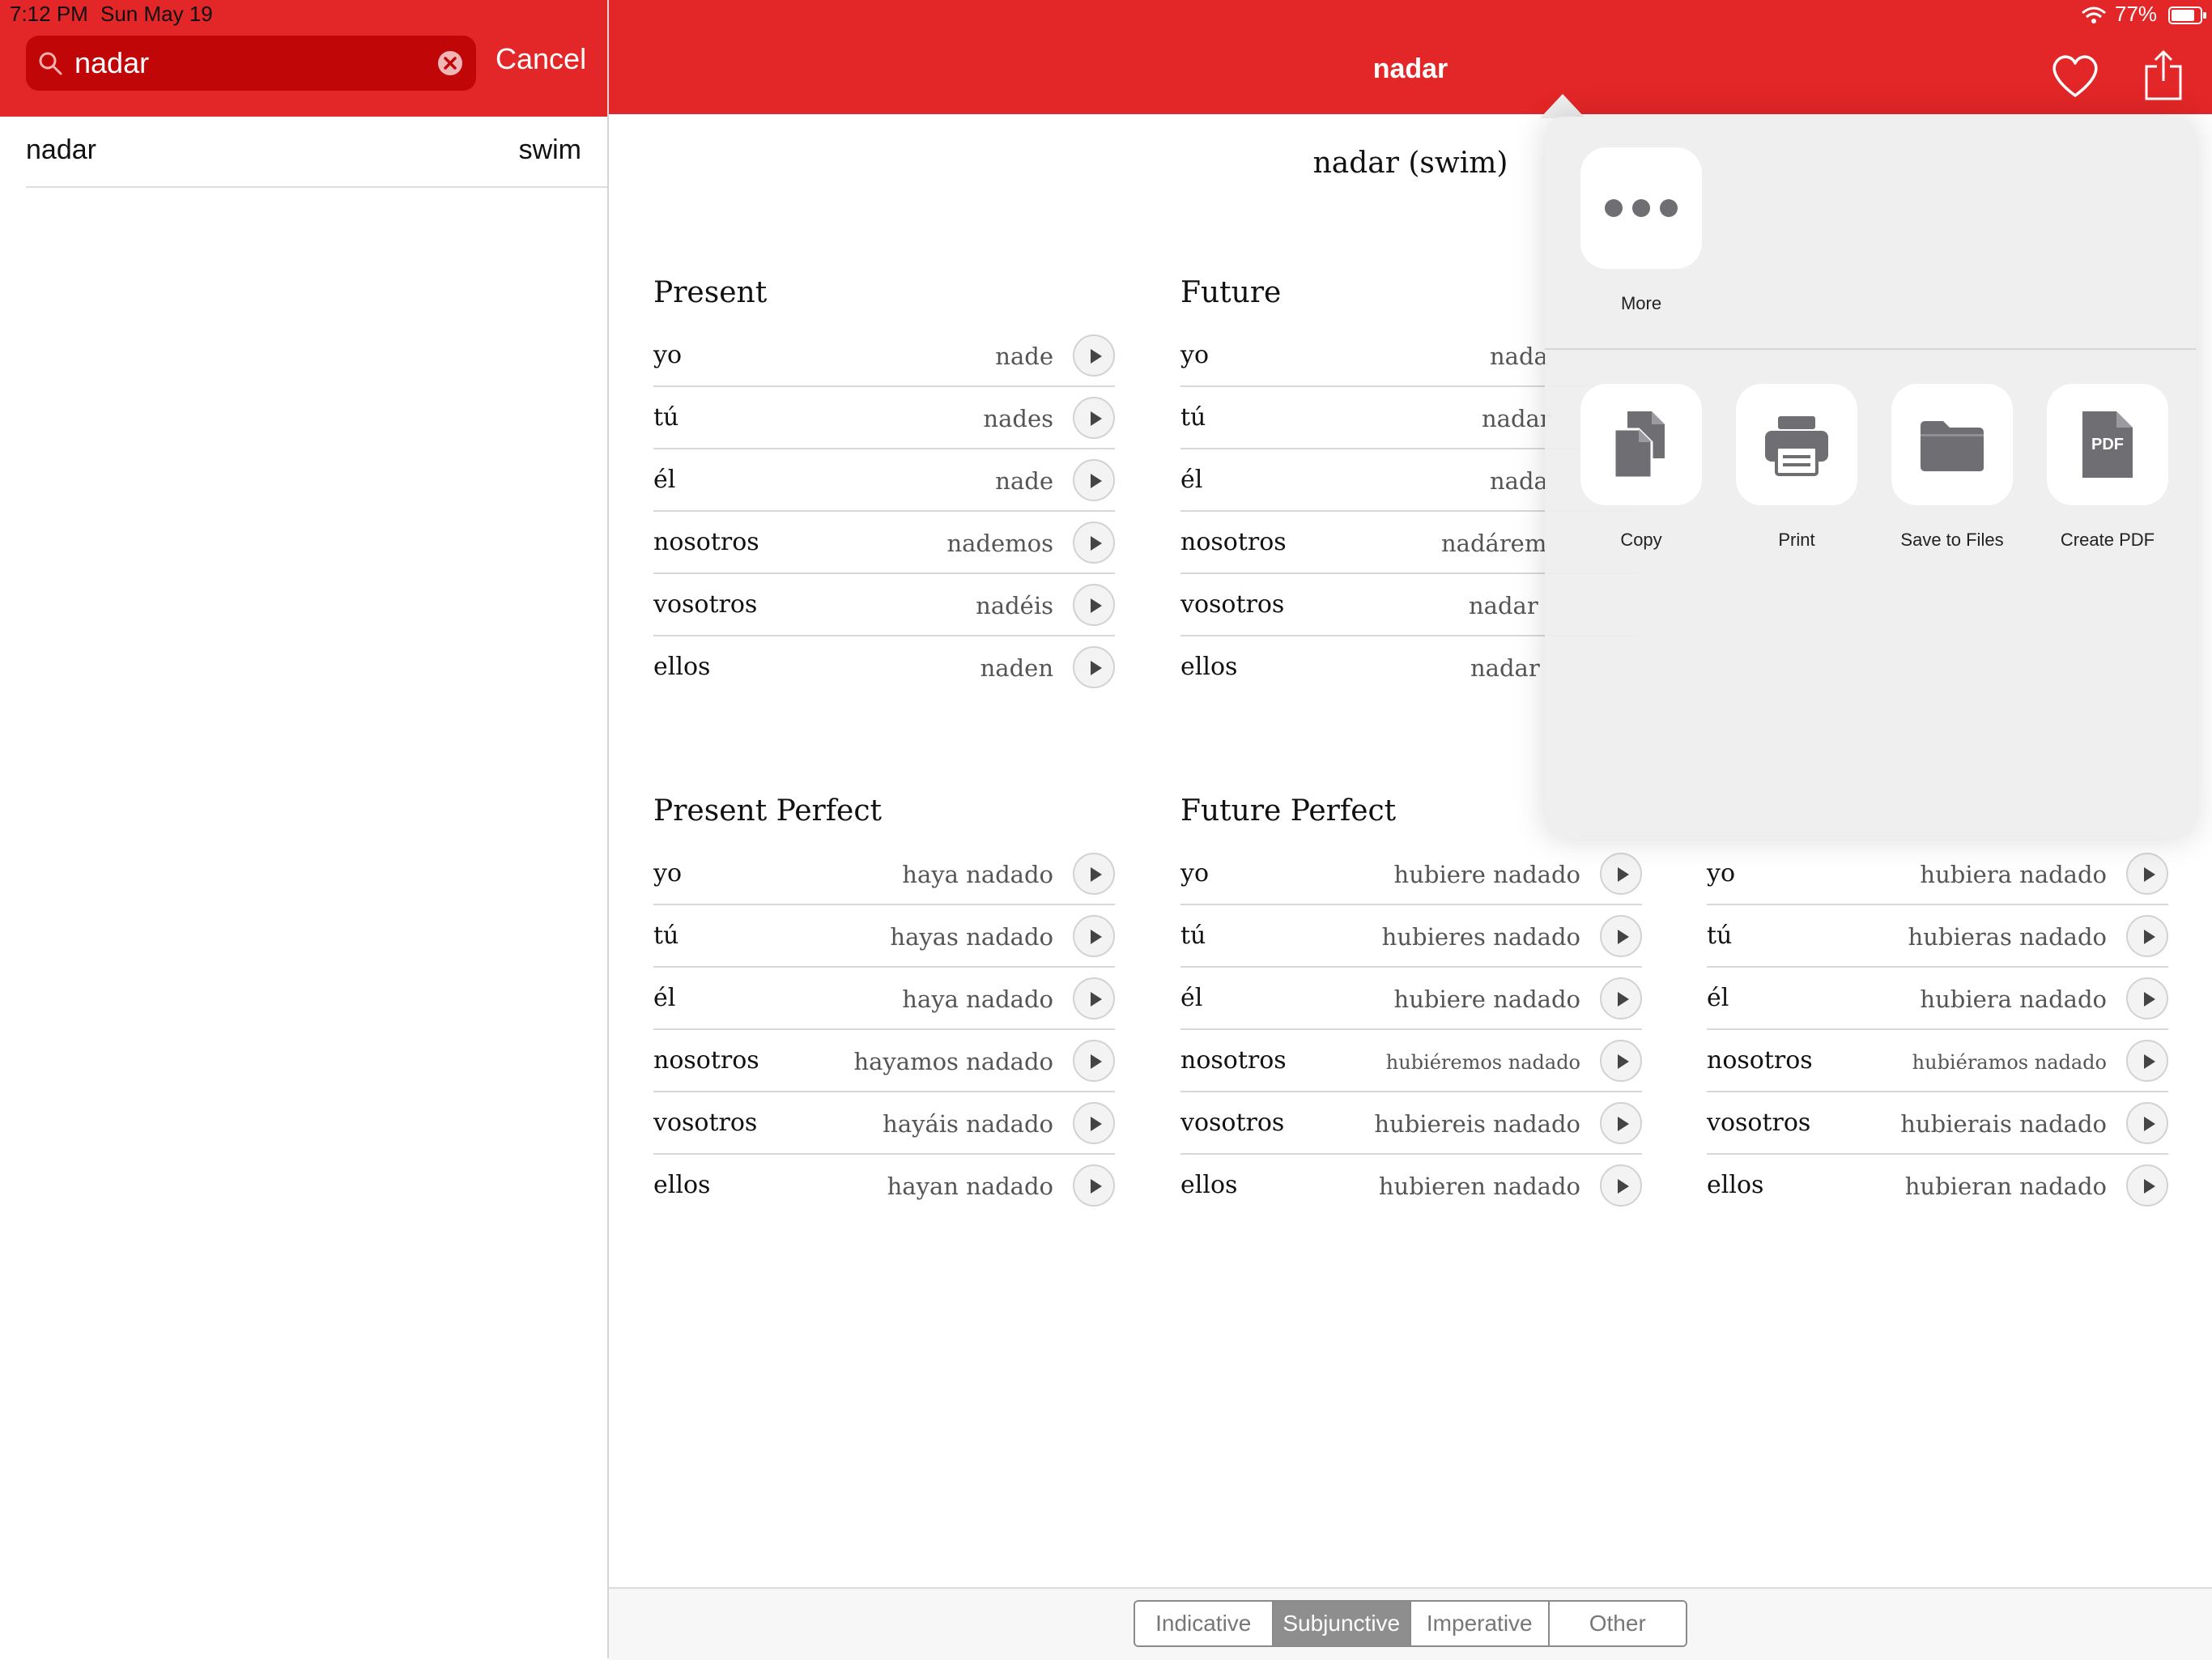  What do you see at coordinates (1411, 668) in the screenshot?
I see `conjugation-row: ellos nadar` at bounding box center [1411, 668].